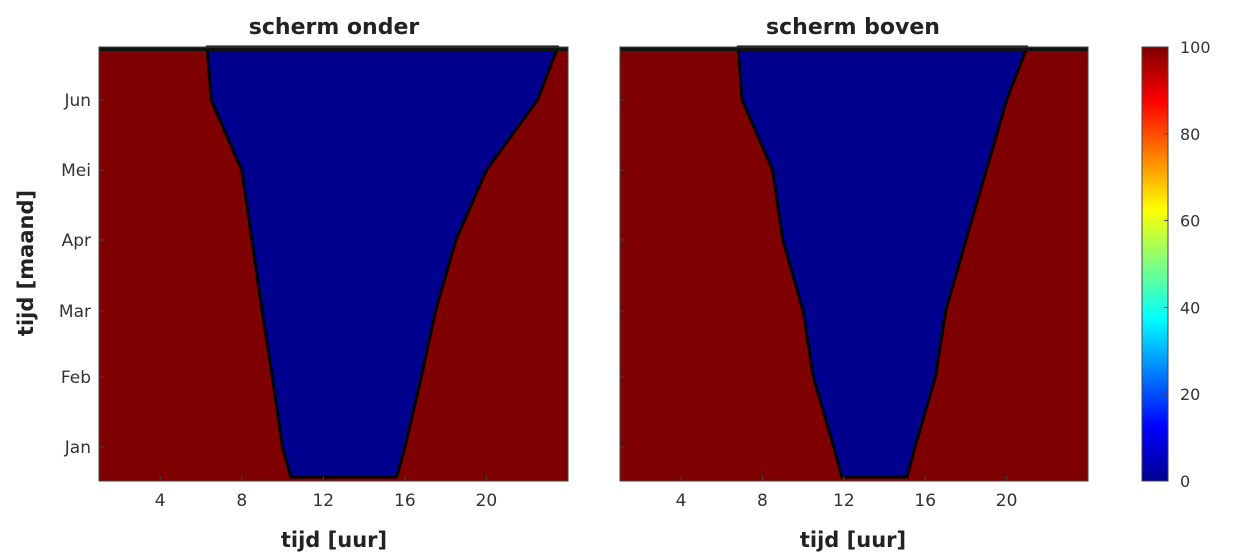 This screenshot has height=558, width=1236. What do you see at coordinates (75, 312) in the screenshot?
I see `y-tick-label: Mar` at bounding box center [75, 312].